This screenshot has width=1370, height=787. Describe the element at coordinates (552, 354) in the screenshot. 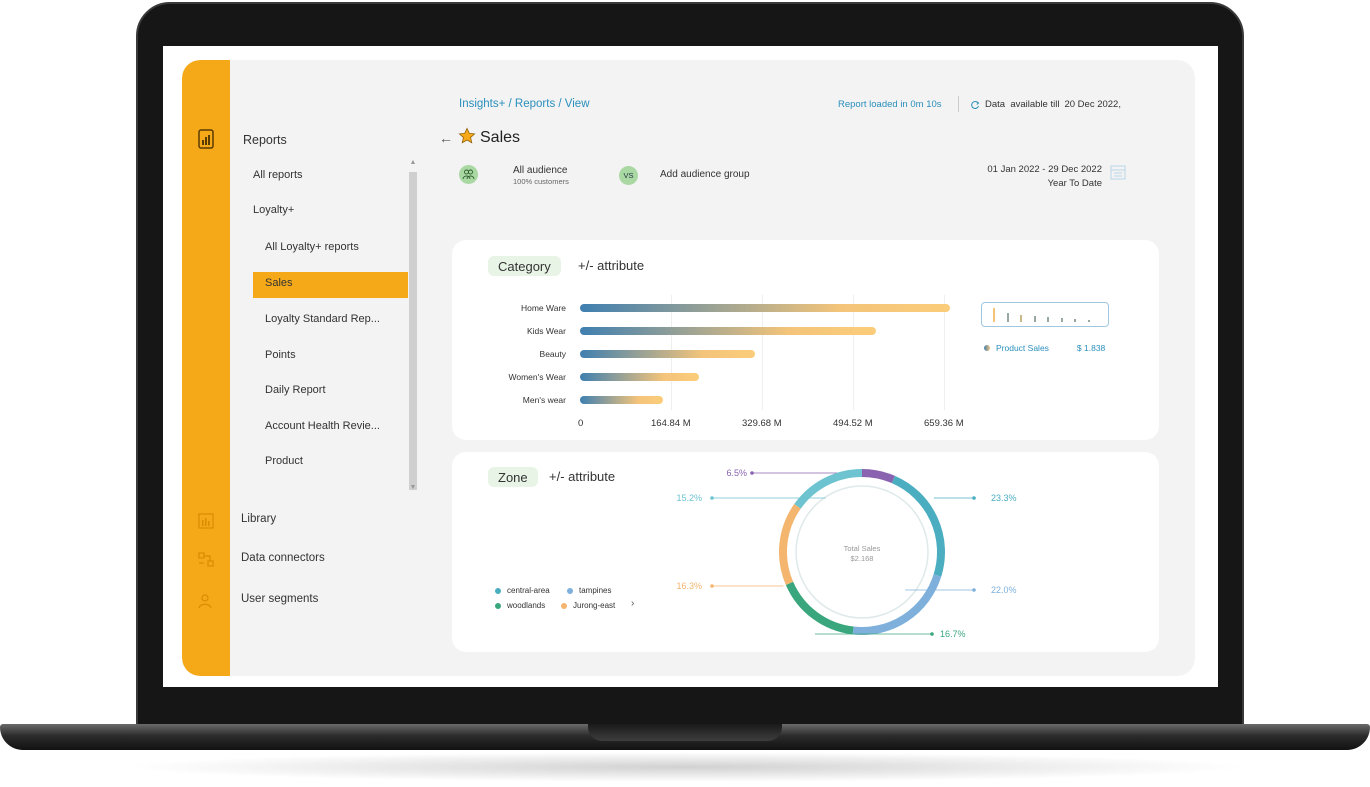

I see `bar-category-label: Beauty` at that location.